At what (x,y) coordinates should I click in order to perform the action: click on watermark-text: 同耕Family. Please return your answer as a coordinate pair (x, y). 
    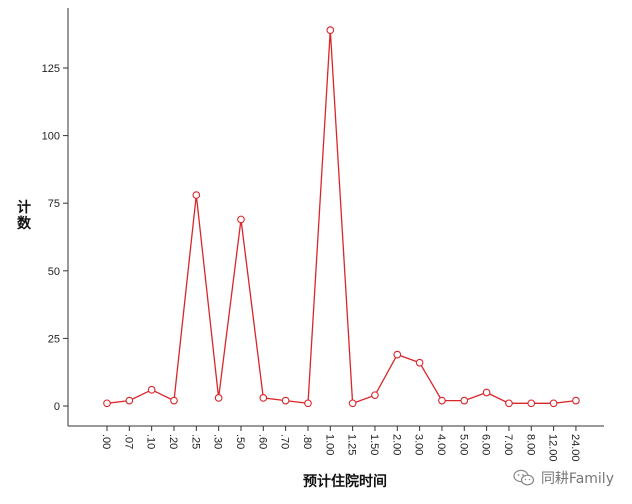
    Looking at the image, I should click on (577, 479).